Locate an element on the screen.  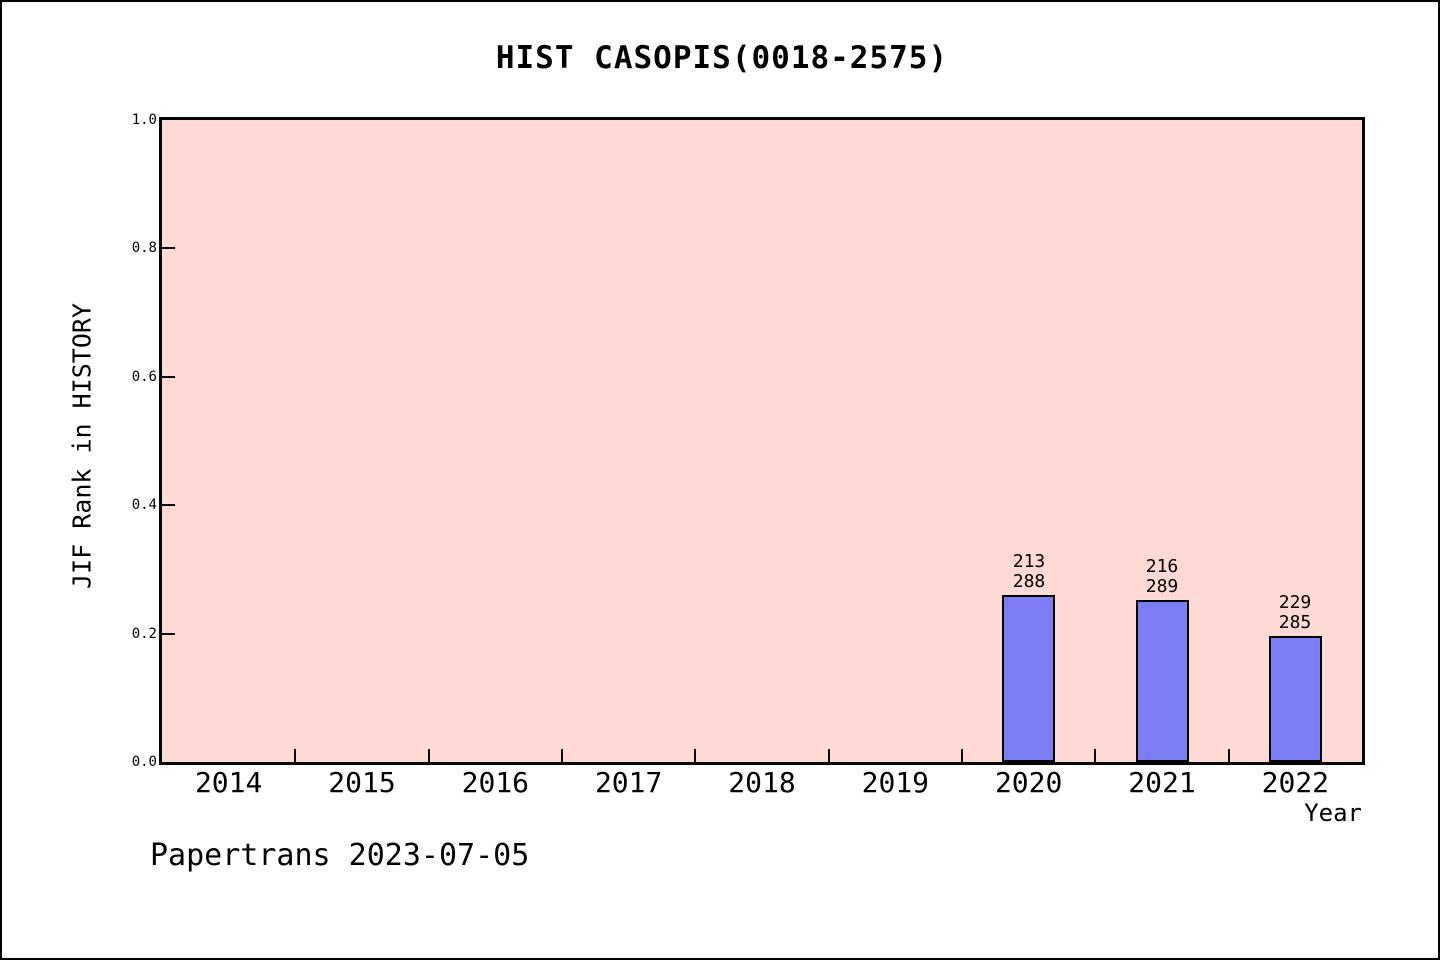
x-category-label: 2019 is located at coordinates (895, 782).